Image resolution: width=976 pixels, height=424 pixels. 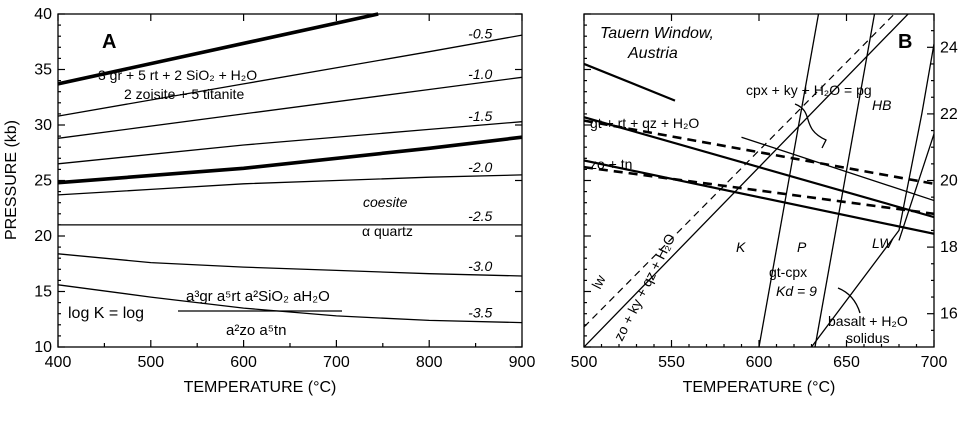 What do you see at coordinates (177, 75) in the screenshot?
I see `reaction-line-1: 3 gr + 5 rt + 2 SiO₂ + H₂O` at bounding box center [177, 75].